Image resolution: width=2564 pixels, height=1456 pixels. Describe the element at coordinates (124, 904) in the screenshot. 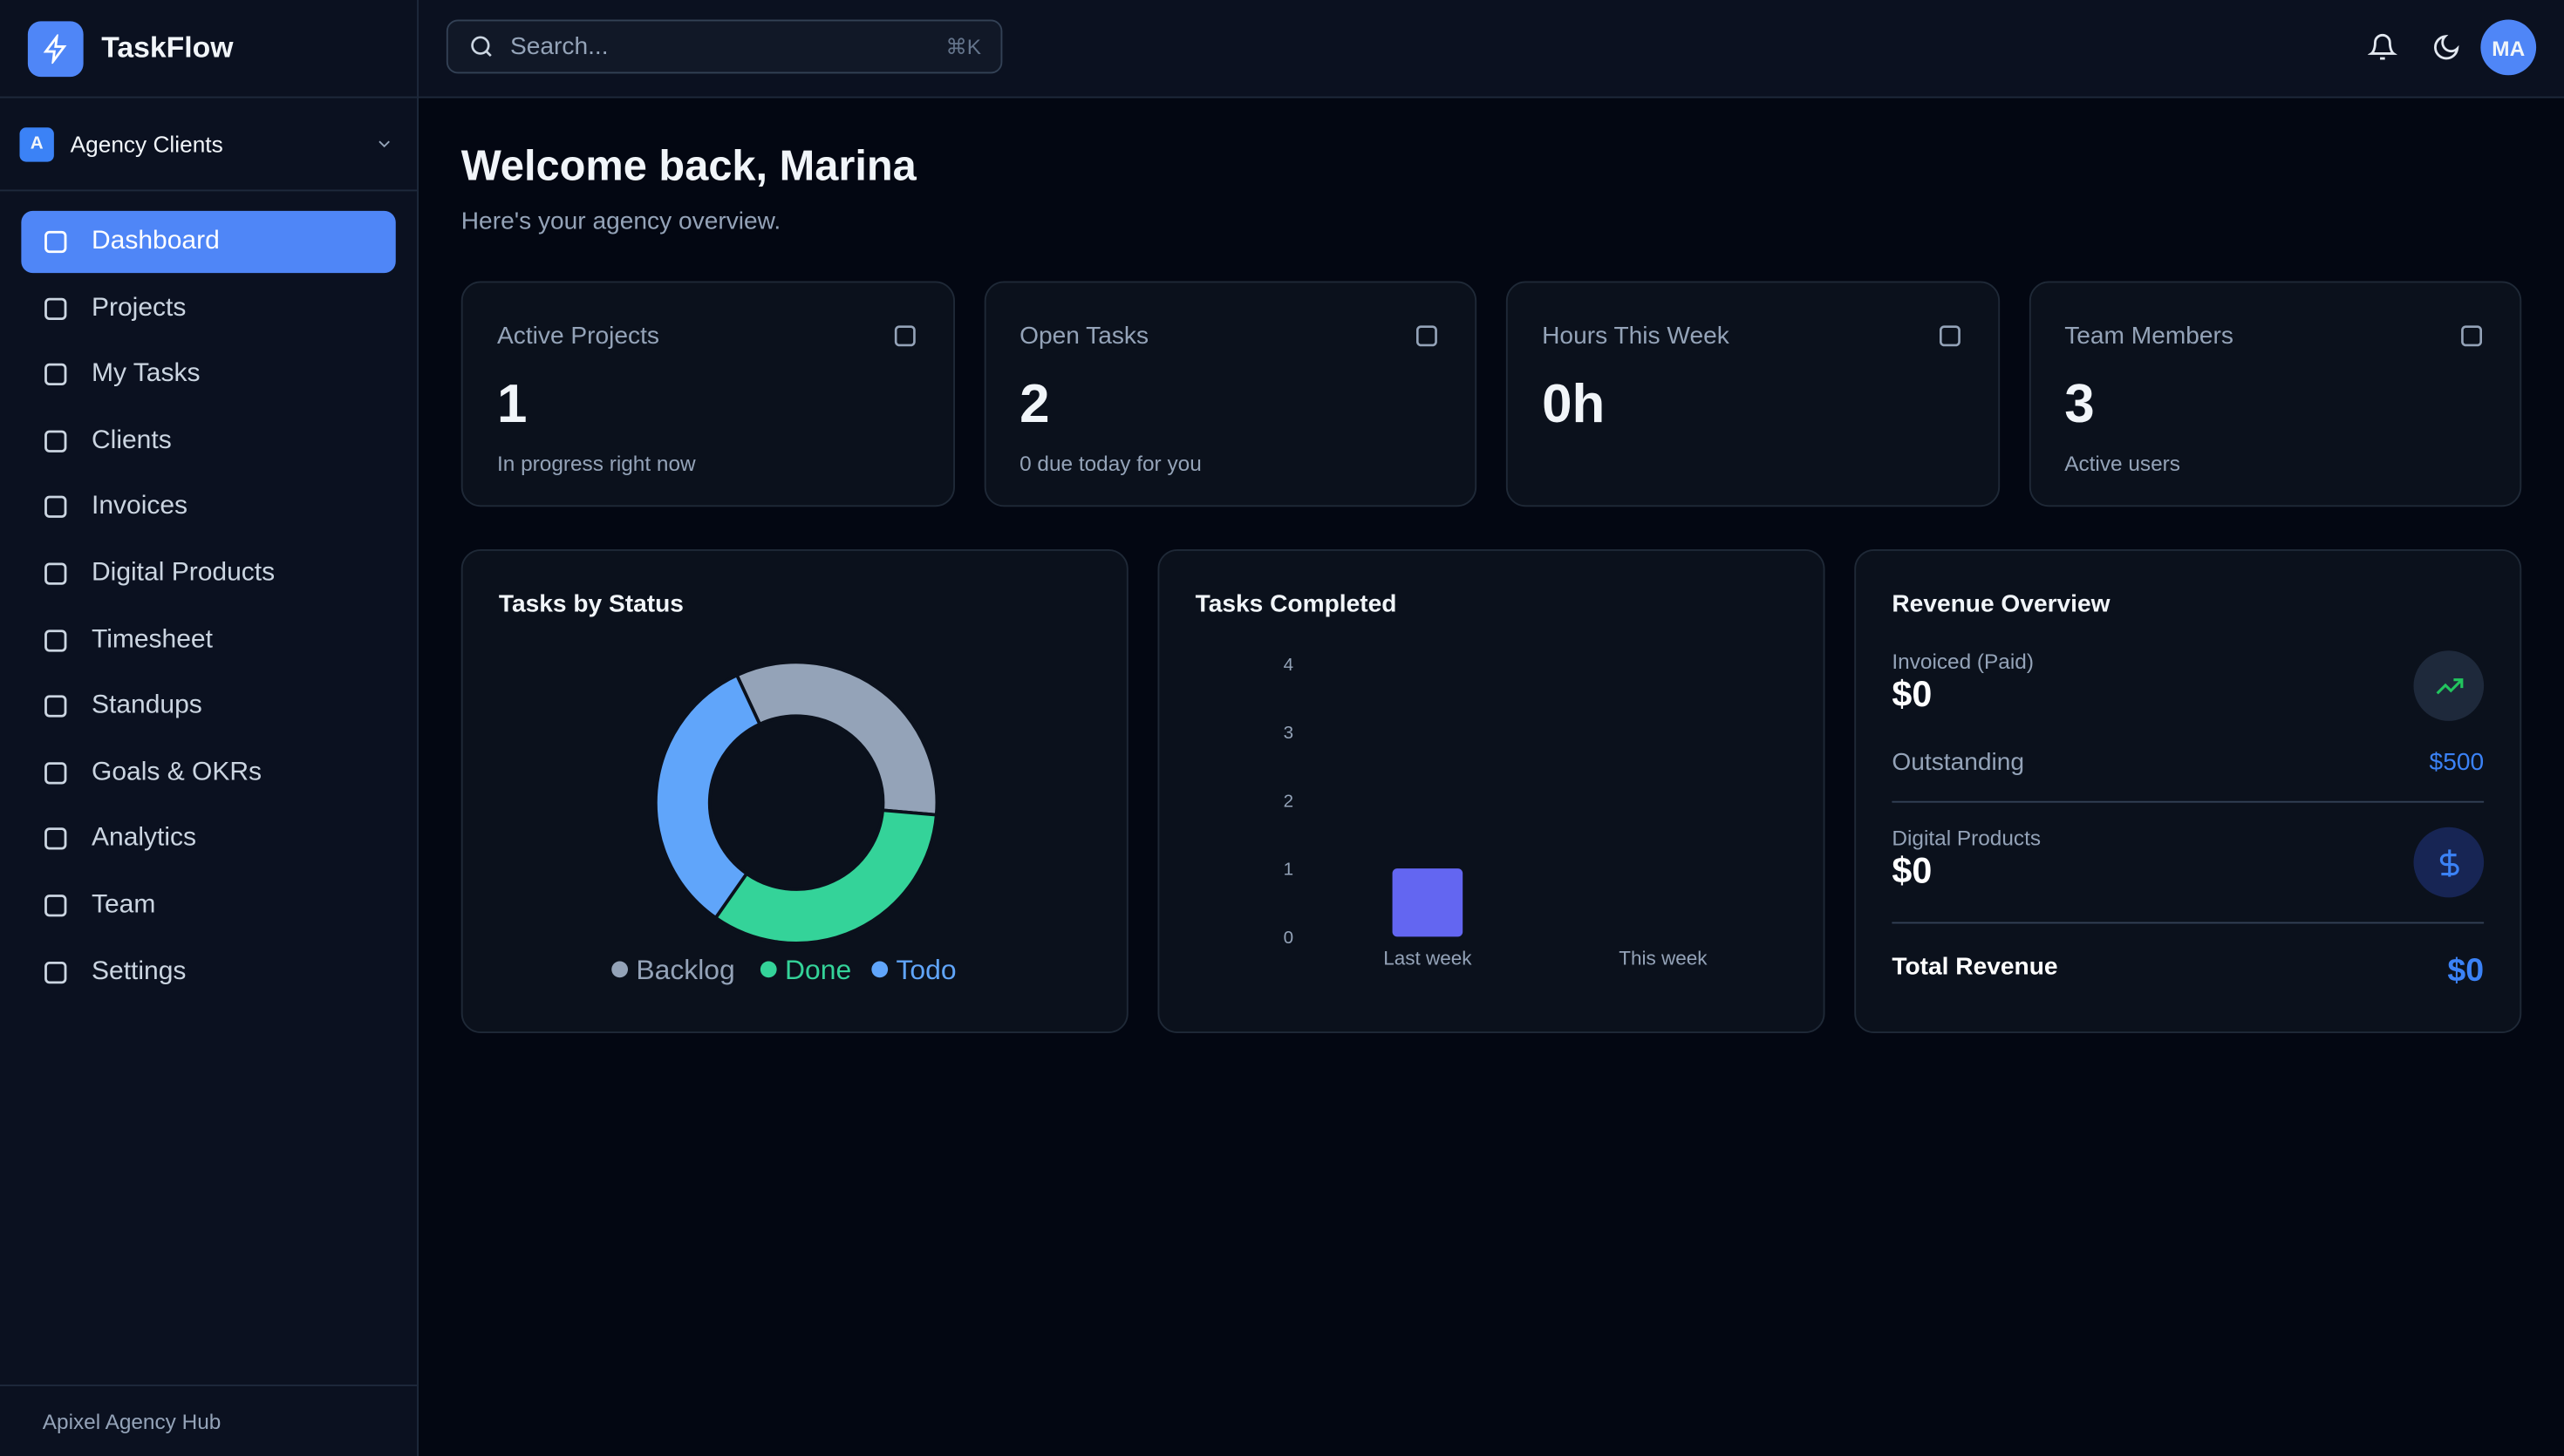

I see `nav-label: Team` at that location.